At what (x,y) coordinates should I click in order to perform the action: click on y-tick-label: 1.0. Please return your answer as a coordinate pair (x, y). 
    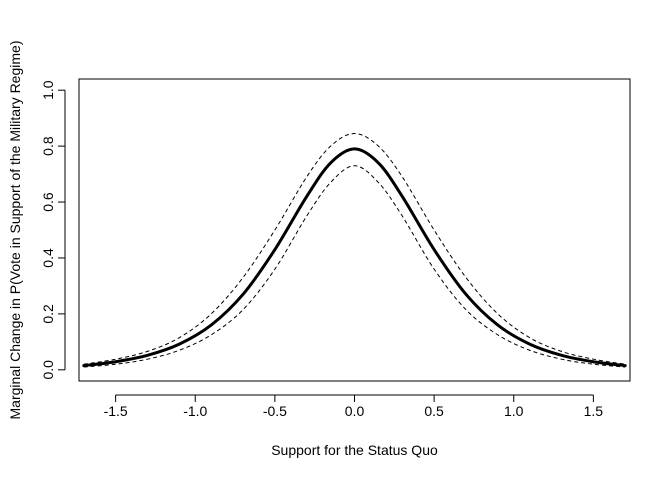
    Looking at the image, I should click on (48, 90).